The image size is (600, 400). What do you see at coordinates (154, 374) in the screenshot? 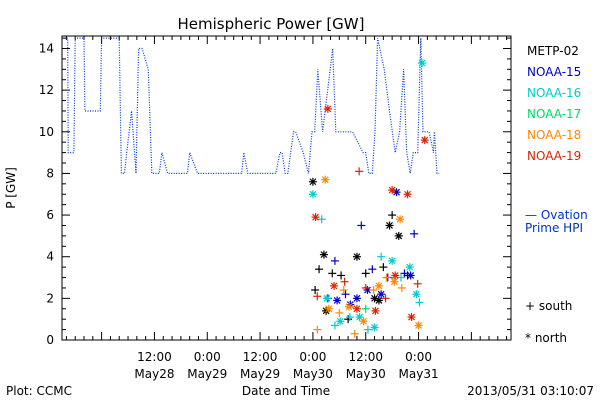
I see `x-tick-label-date: May28` at bounding box center [154, 374].